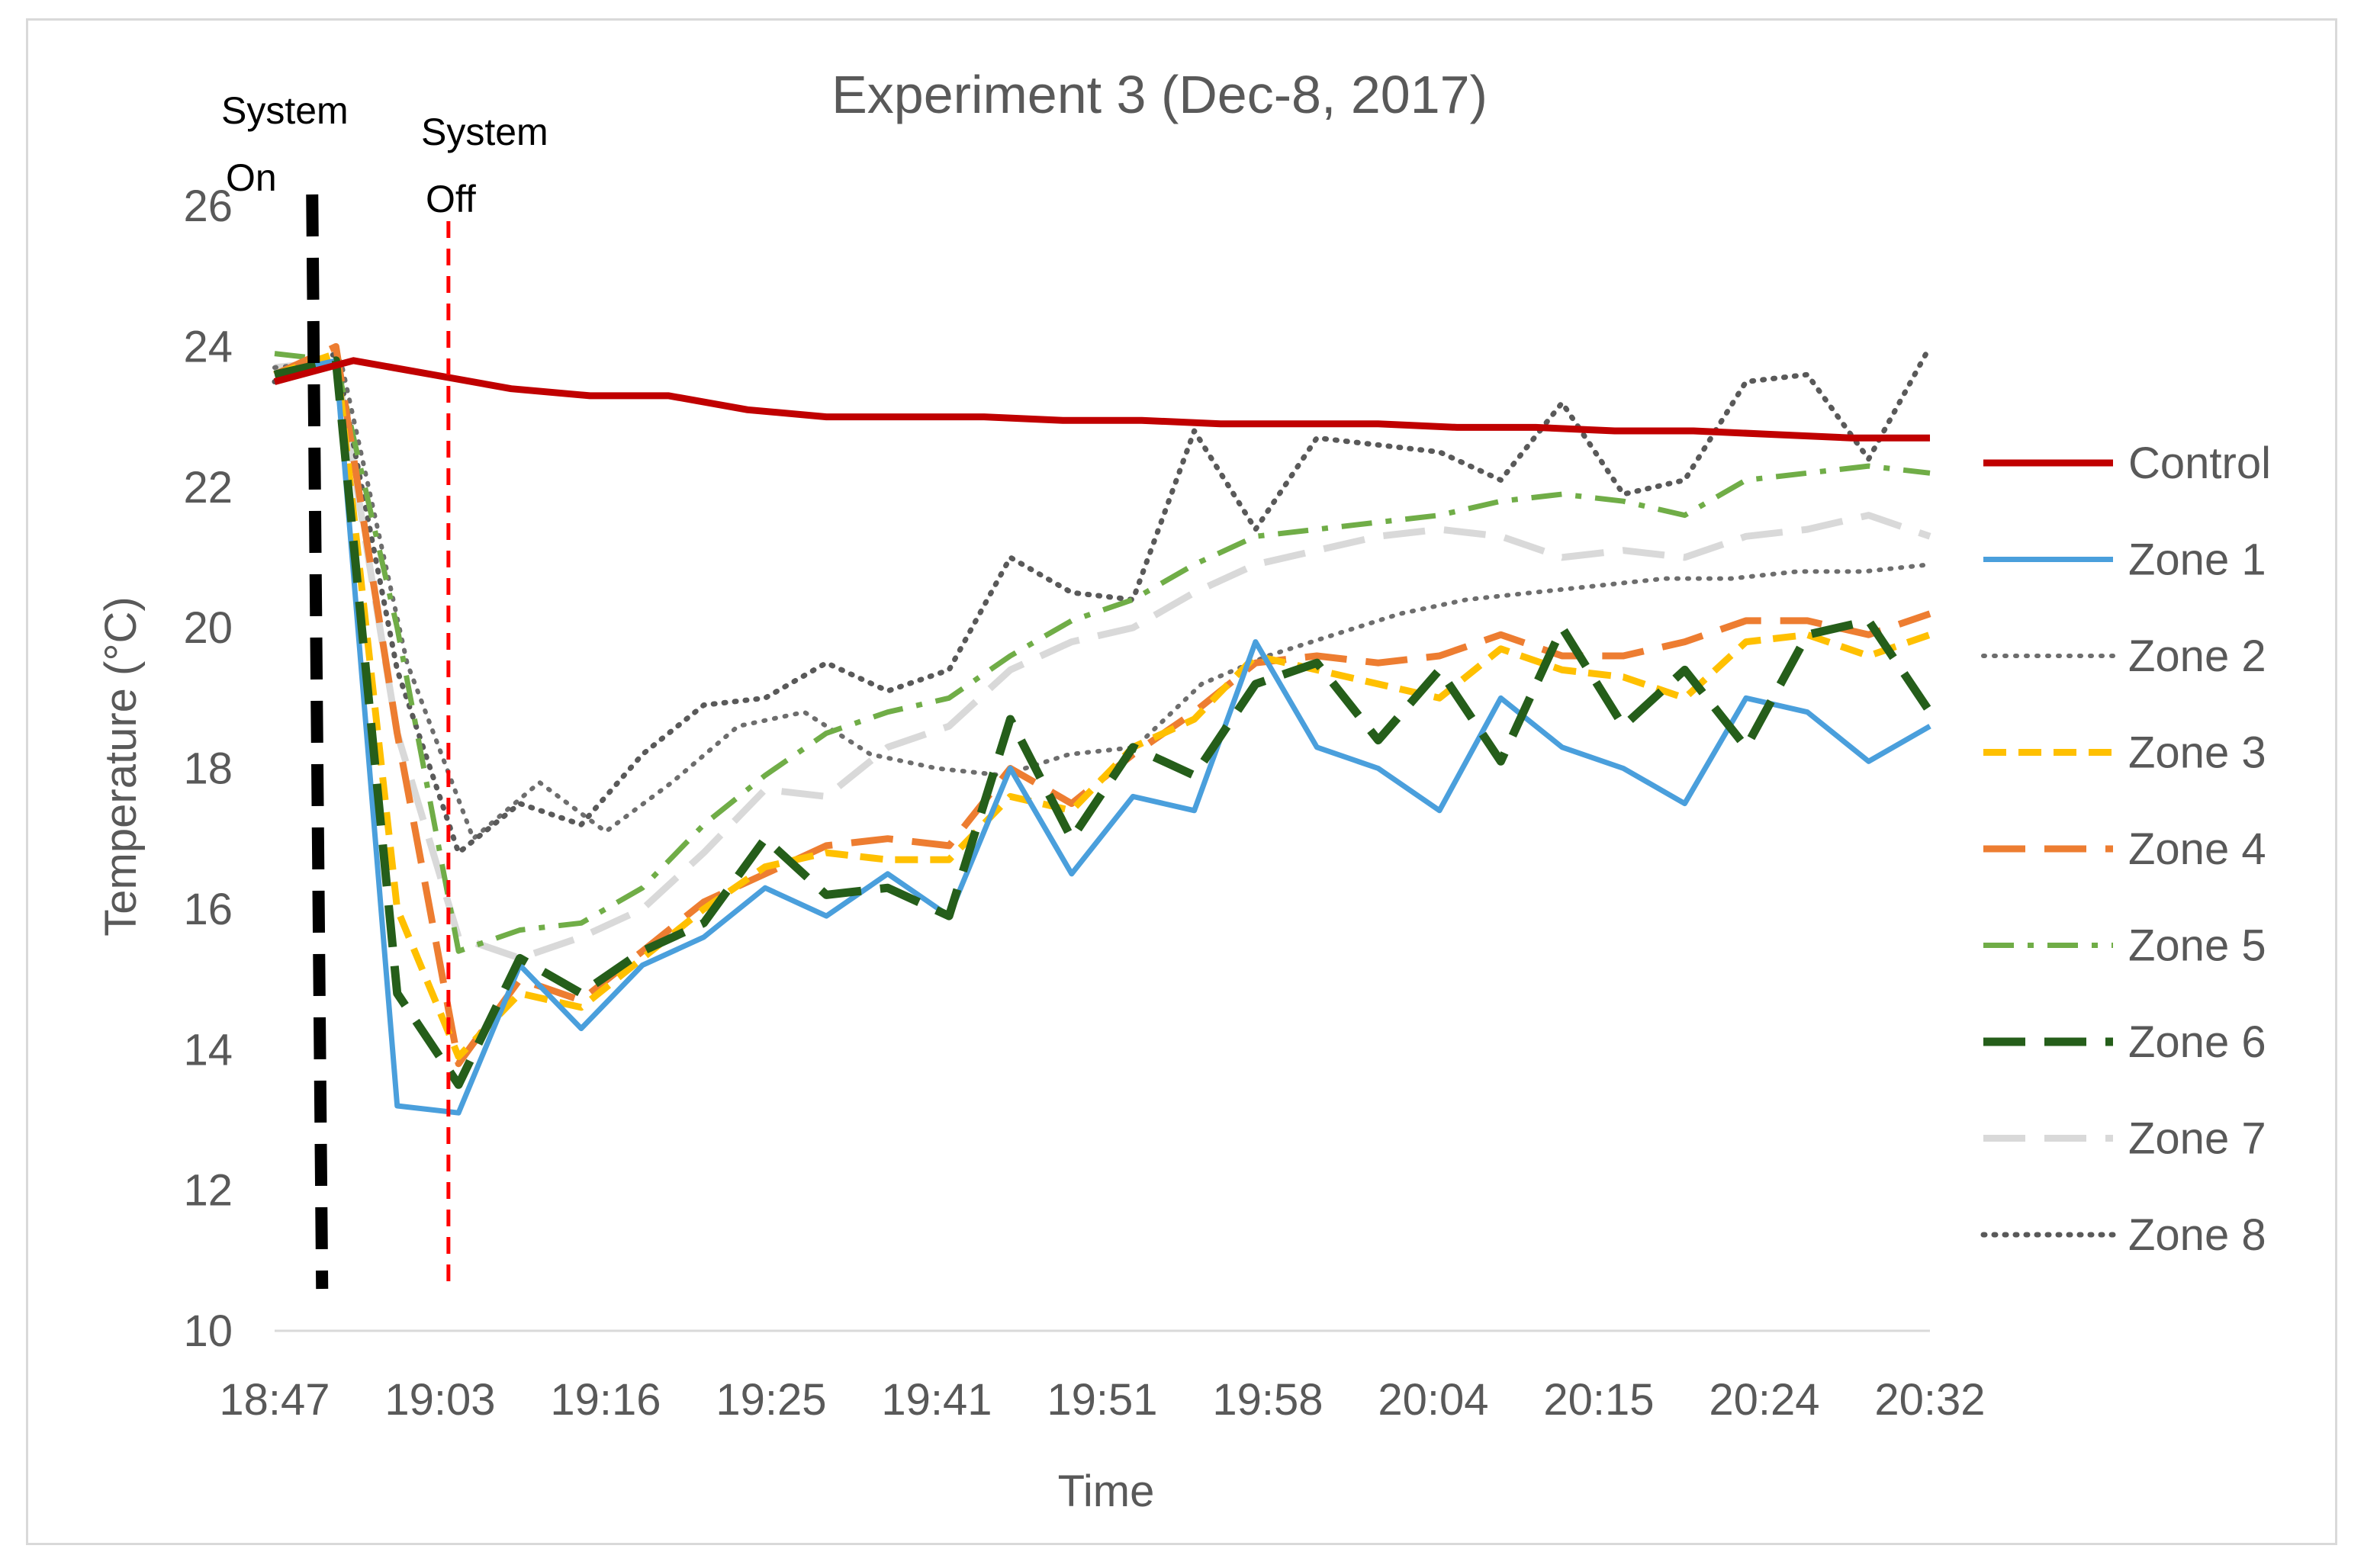 The image size is (2364, 1568). What do you see at coordinates (208, 628) in the screenshot?
I see `y-tick-label: 20` at bounding box center [208, 628].